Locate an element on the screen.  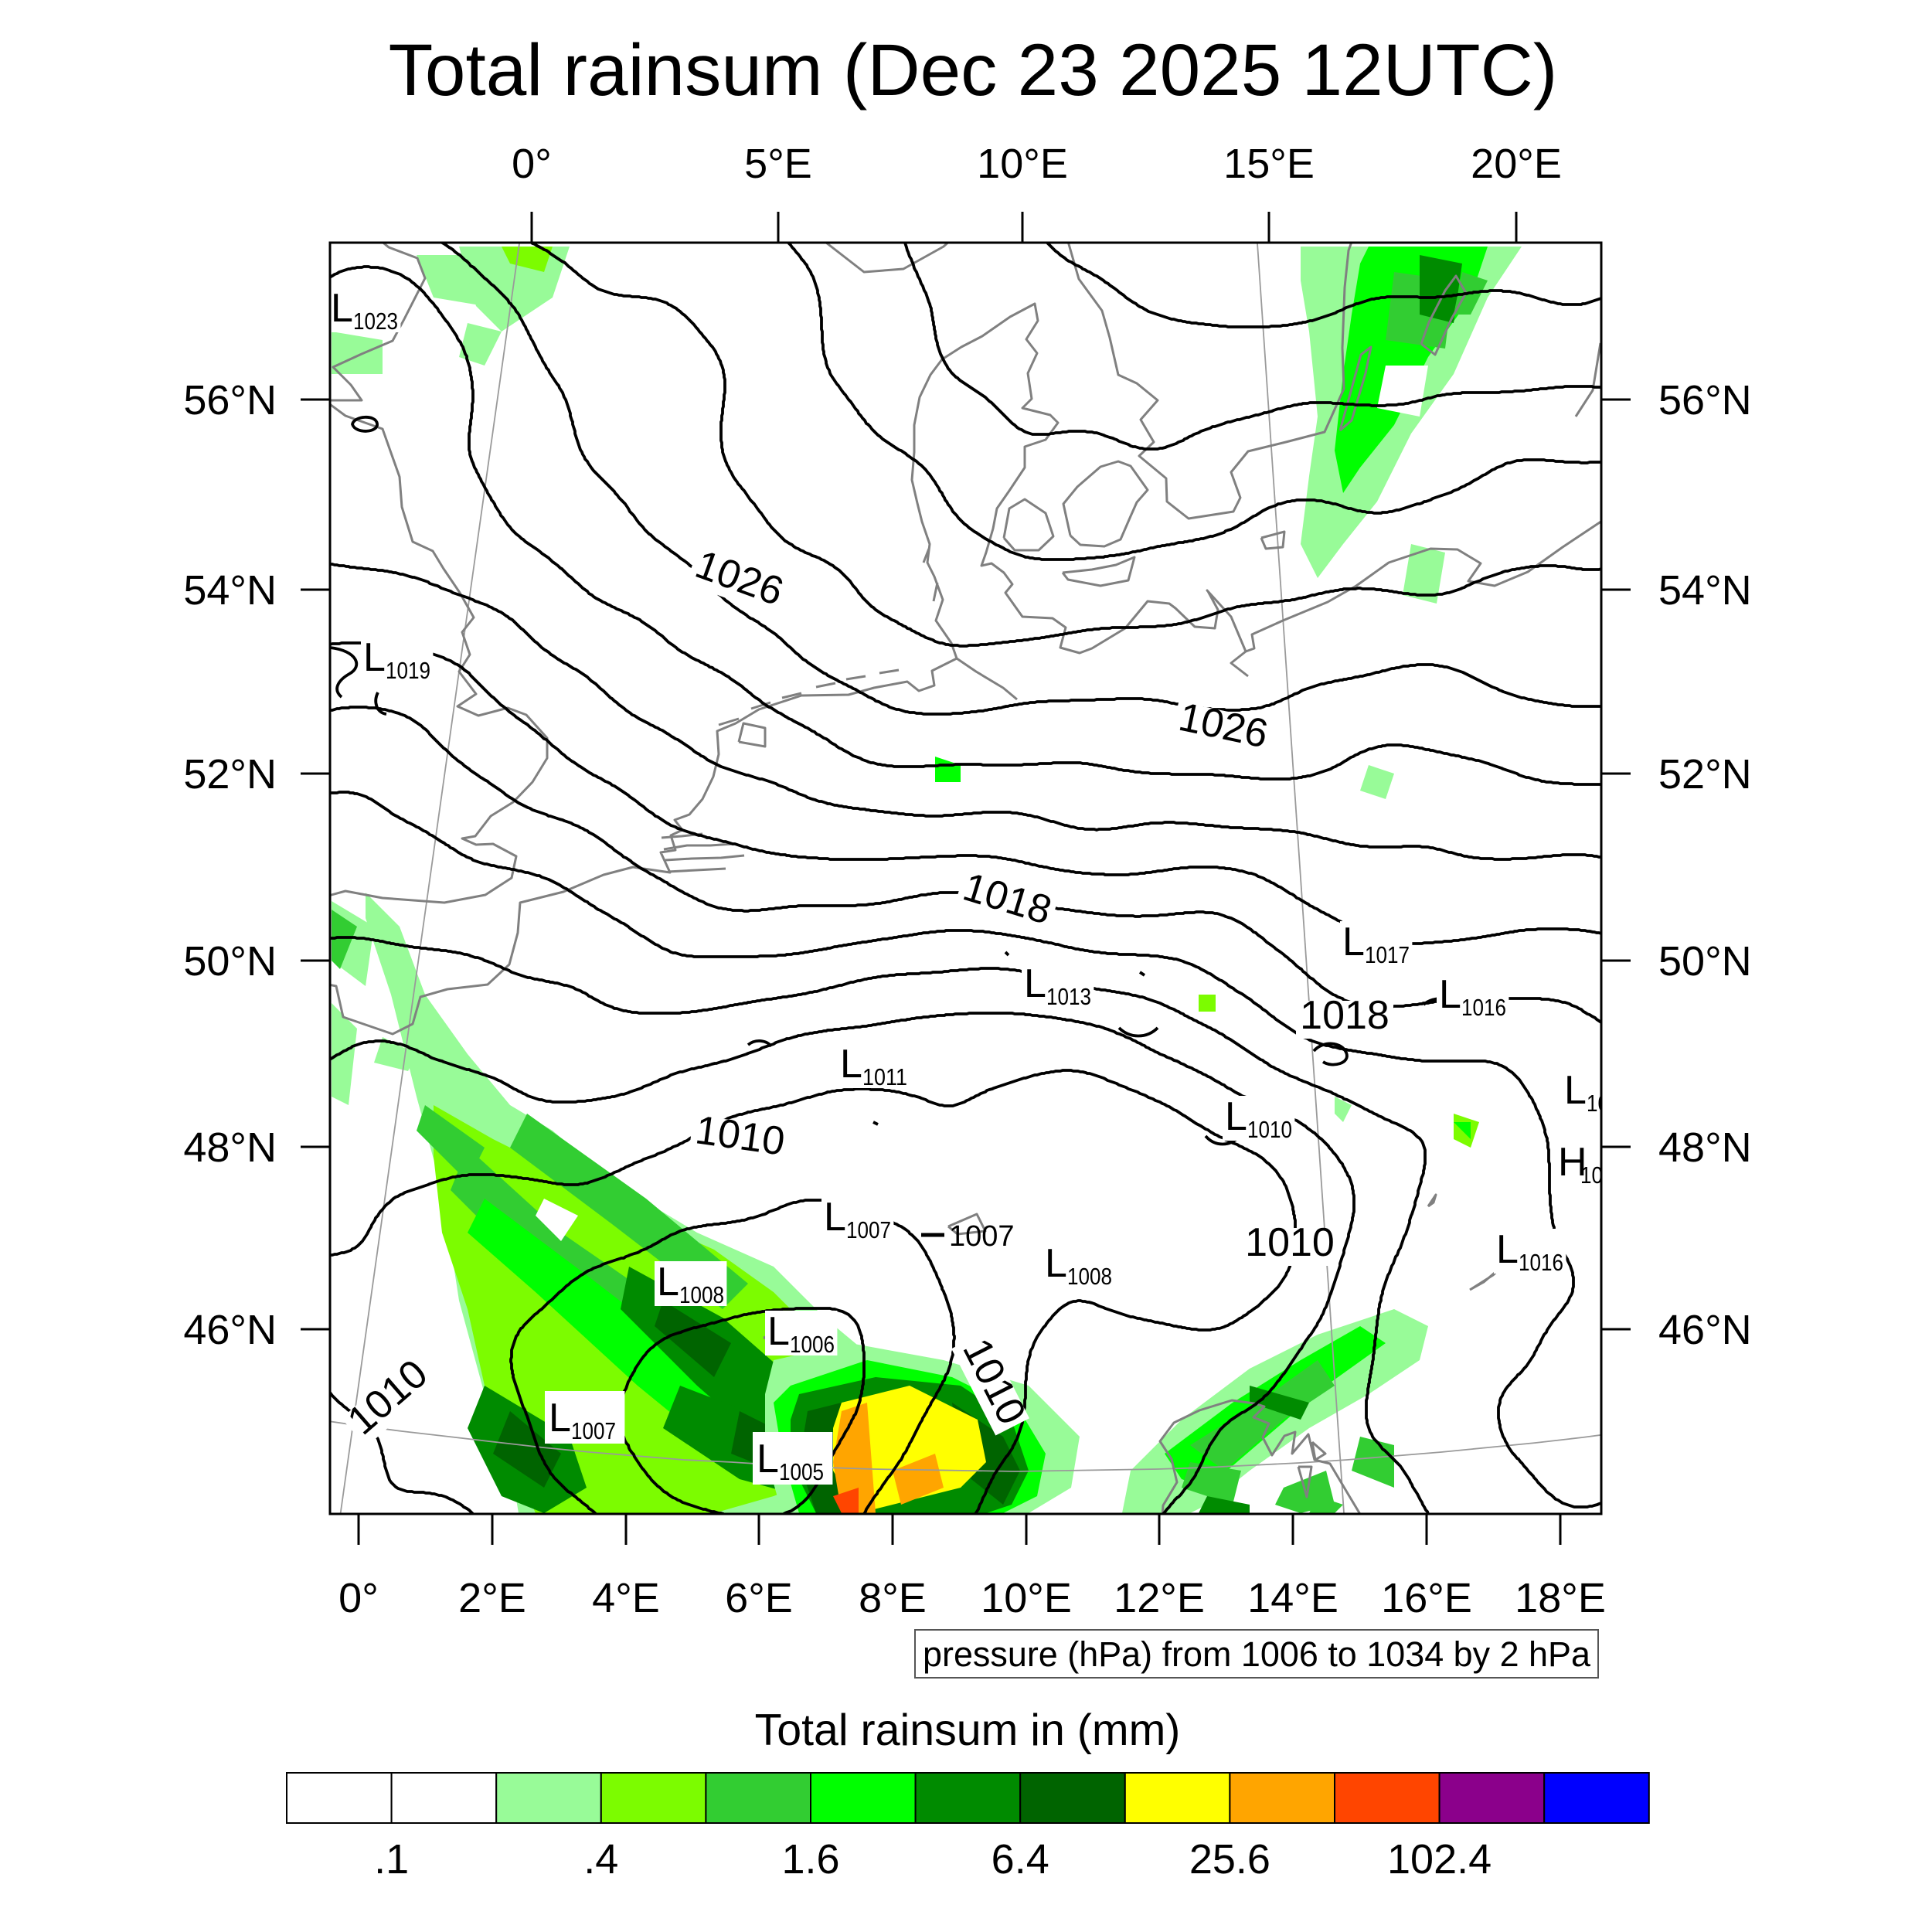
svg-text: 18°E is located at coordinates (1561, 1598).